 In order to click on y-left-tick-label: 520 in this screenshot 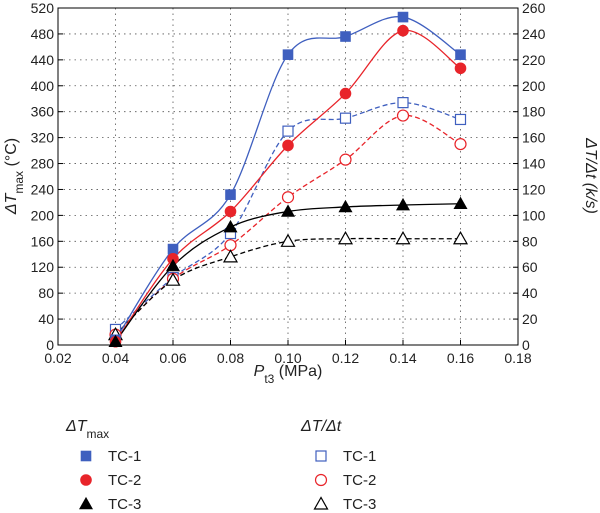, I will do `click(43, 8)`.